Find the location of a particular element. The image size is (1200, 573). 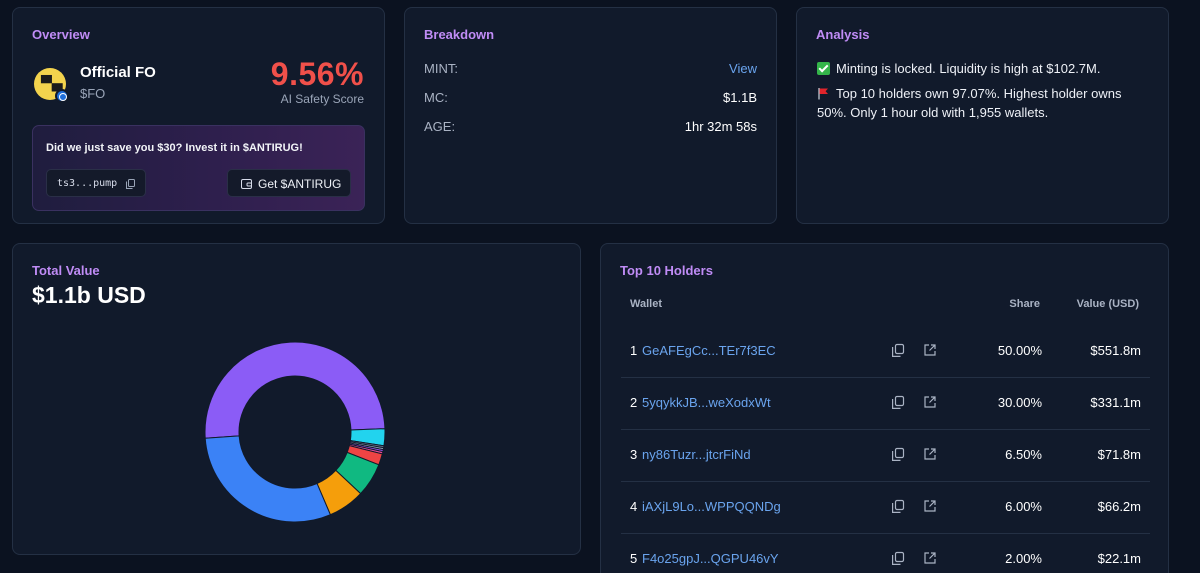

holder-value: $551.8m is located at coordinates (1115, 350).